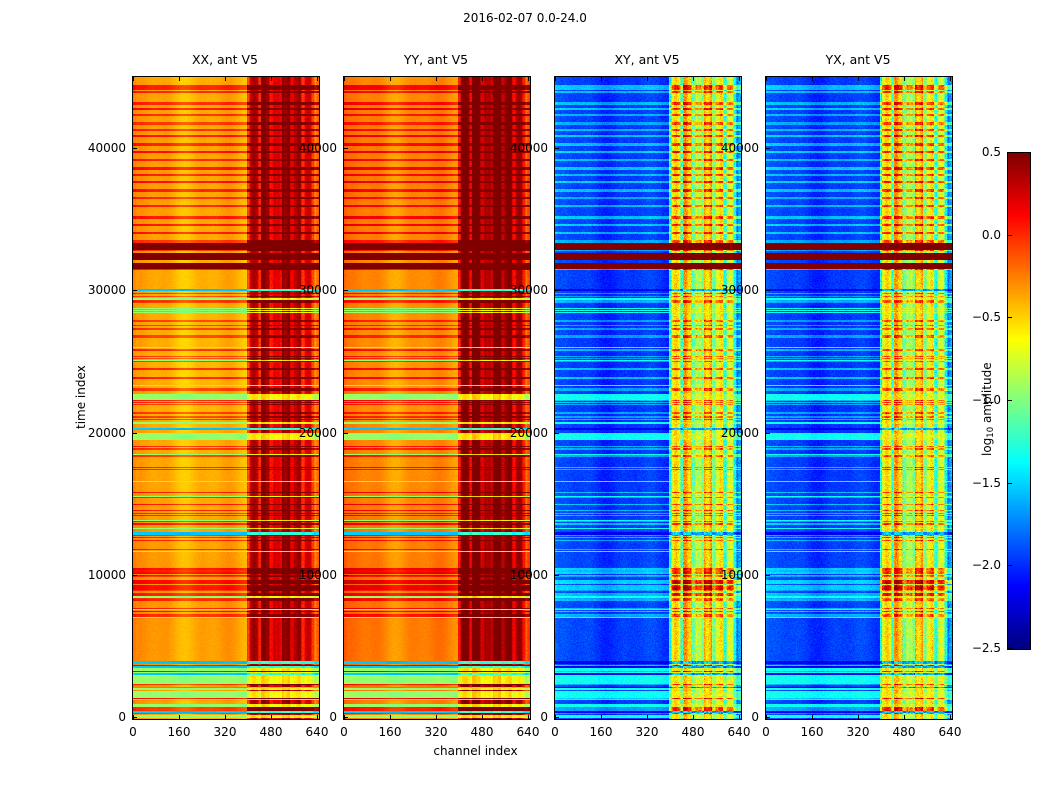  Describe the element at coordinates (81, 397) in the screenshot. I see `y-axis-label: time index` at that location.